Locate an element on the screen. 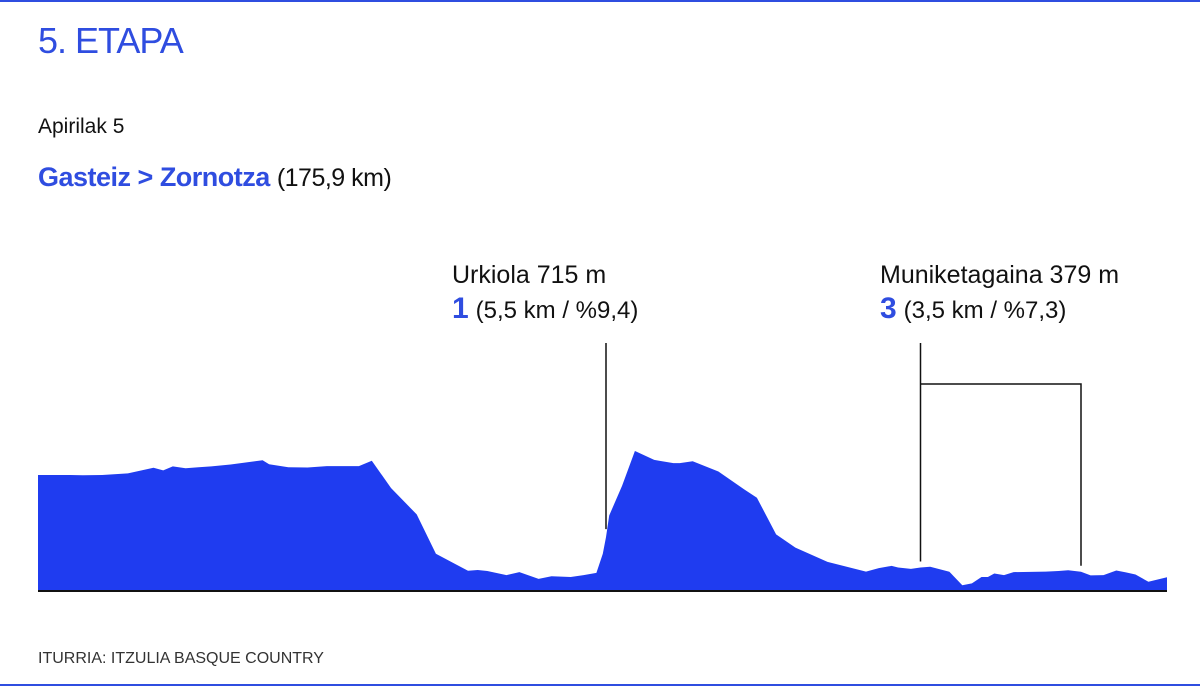  stage-title: 5. ETAPA is located at coordinates (111, 40).